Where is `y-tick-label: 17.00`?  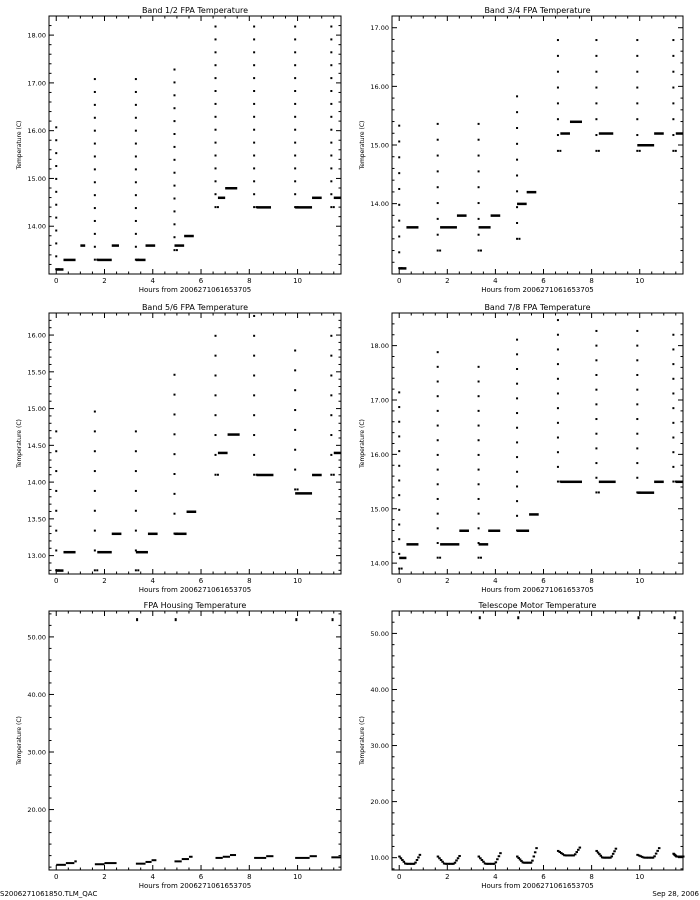 y-tick-label: 17.00 is located at coordinates (379, 401).